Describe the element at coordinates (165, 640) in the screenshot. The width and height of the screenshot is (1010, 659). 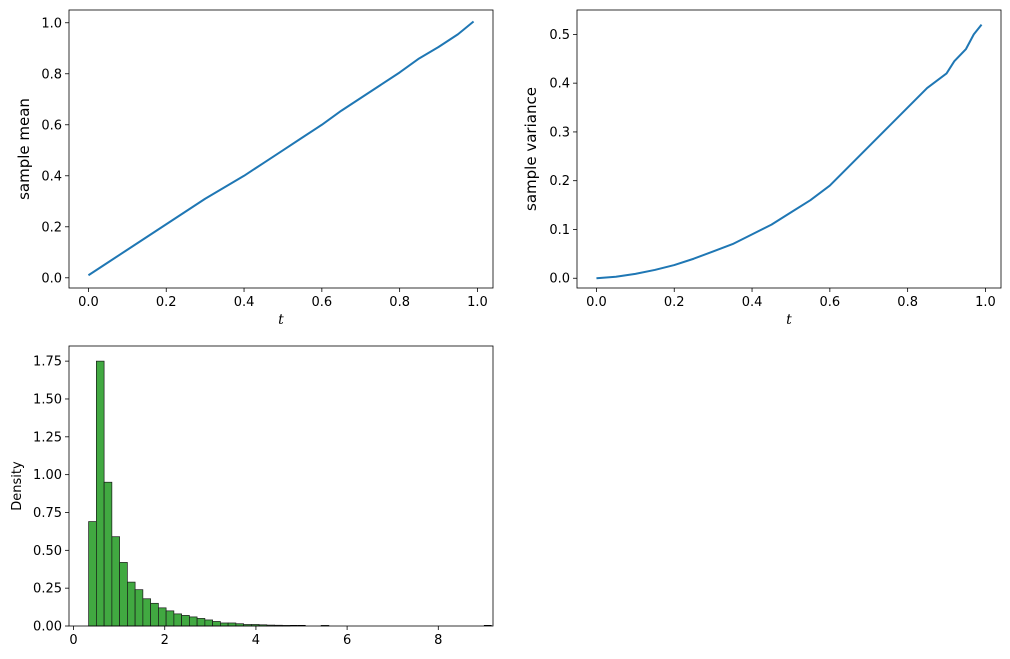
I see `x-tick-label: 2` at that location.